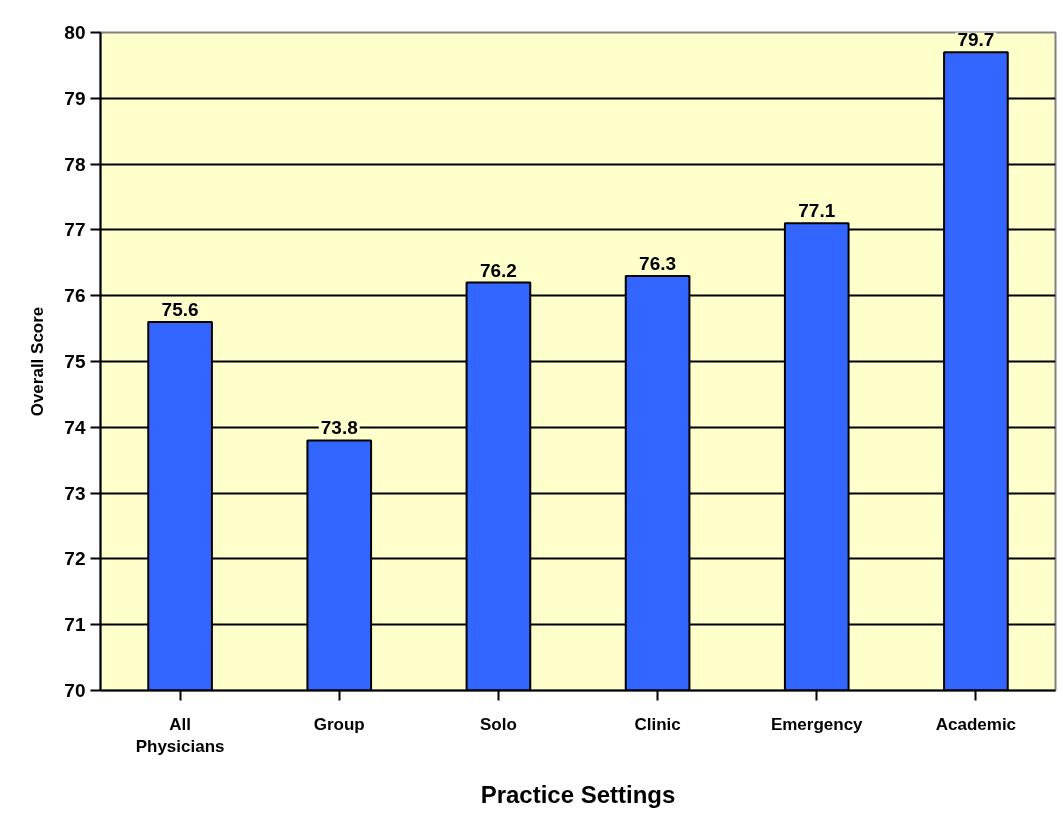  What do you see at coordinates (339, 428) in the screenshot?
I see `data-label: 73.8` at bounding box center [339, 428].